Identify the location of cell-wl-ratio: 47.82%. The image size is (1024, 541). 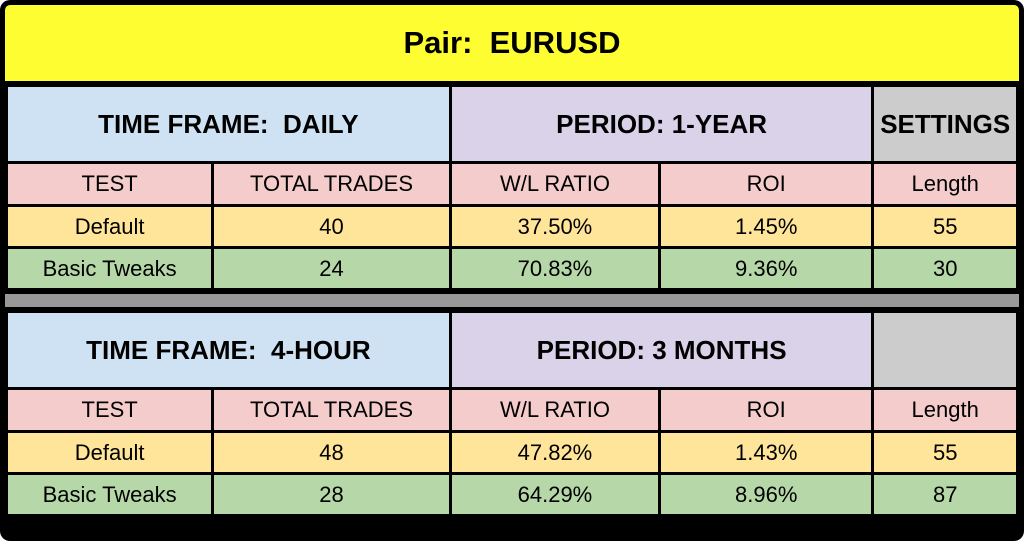
(555, 452).